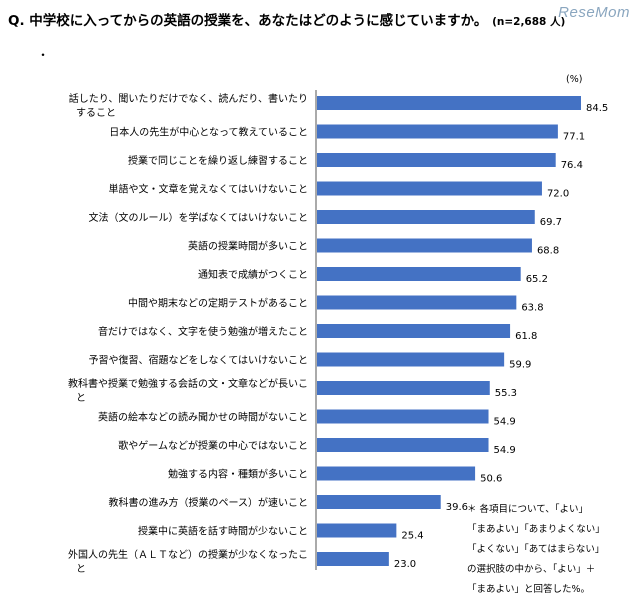 The width and height of the screenshot is (640, 600). What do you see at coordinates (537, 279) in the screenshot?
I see `value-label: 65.2` at bounding box center [537, 279].